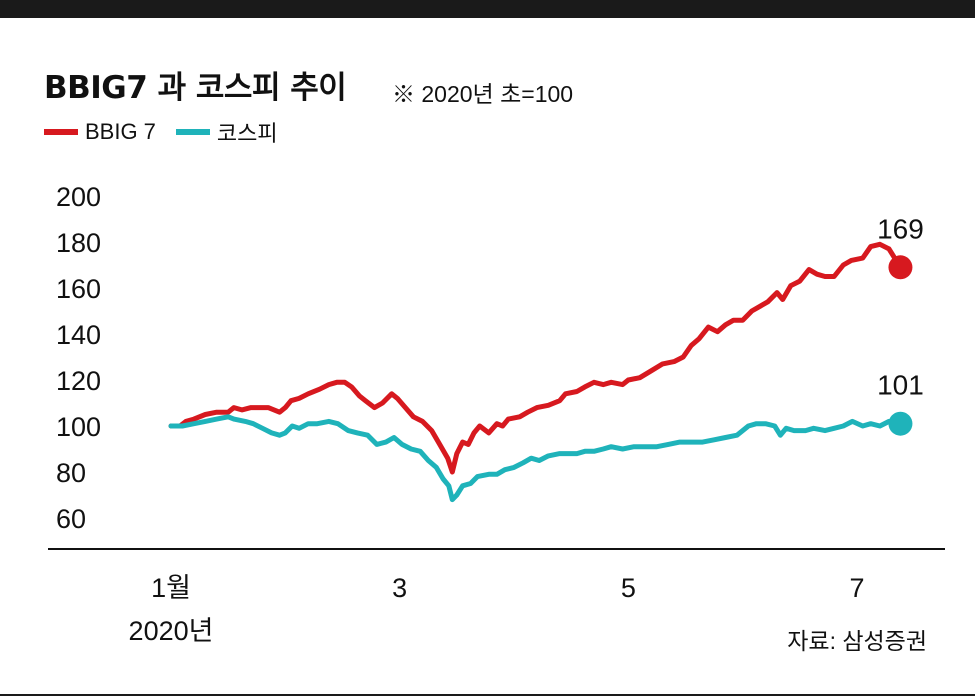 Image resolution: width=975 pixels, height=700 pixels. I want to click on legend-item-kospi: 코스피, so click(226, 132).